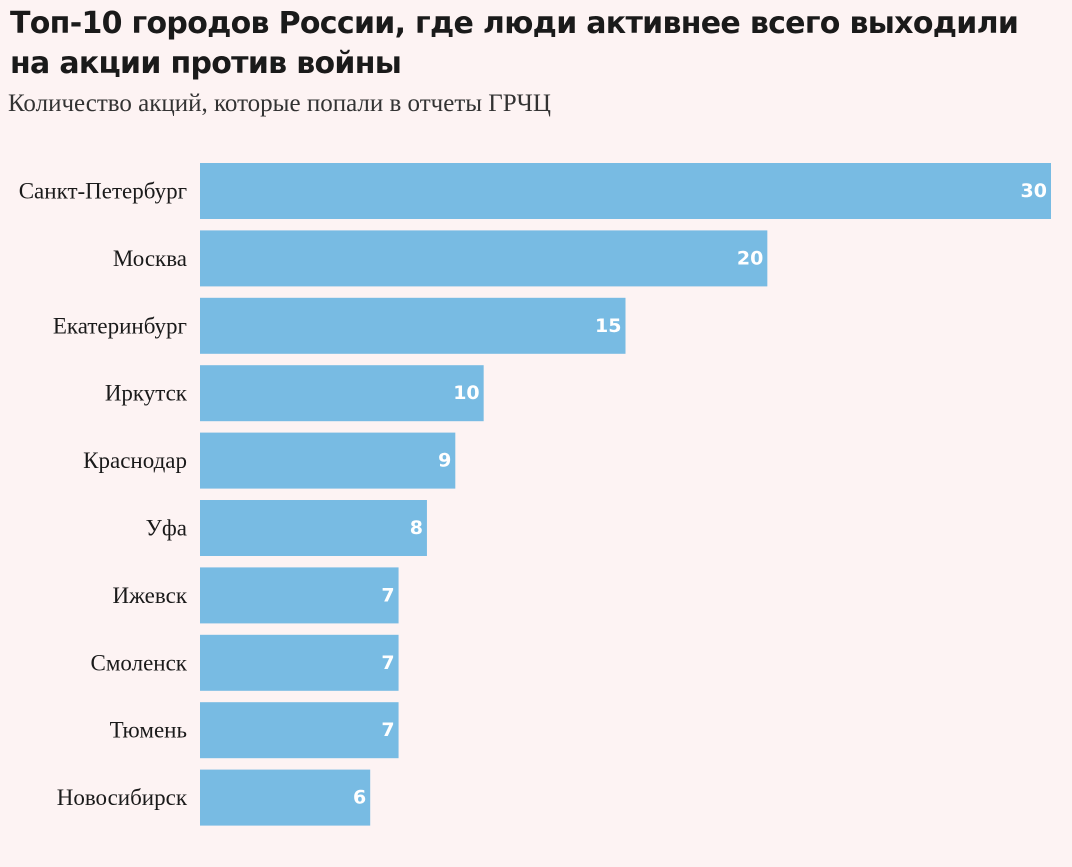  What do you see at coordinates (416, 528) in the screenshot?
I see `value-label: 8` at bounding box center [416, 528].